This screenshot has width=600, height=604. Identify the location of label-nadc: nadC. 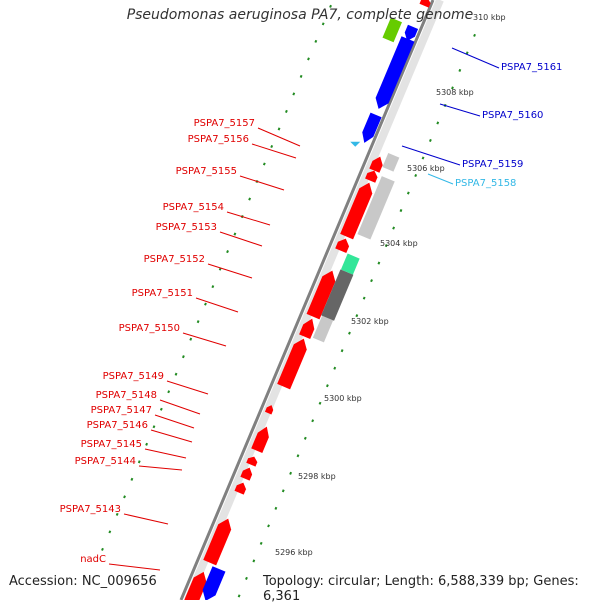
(93, 559).